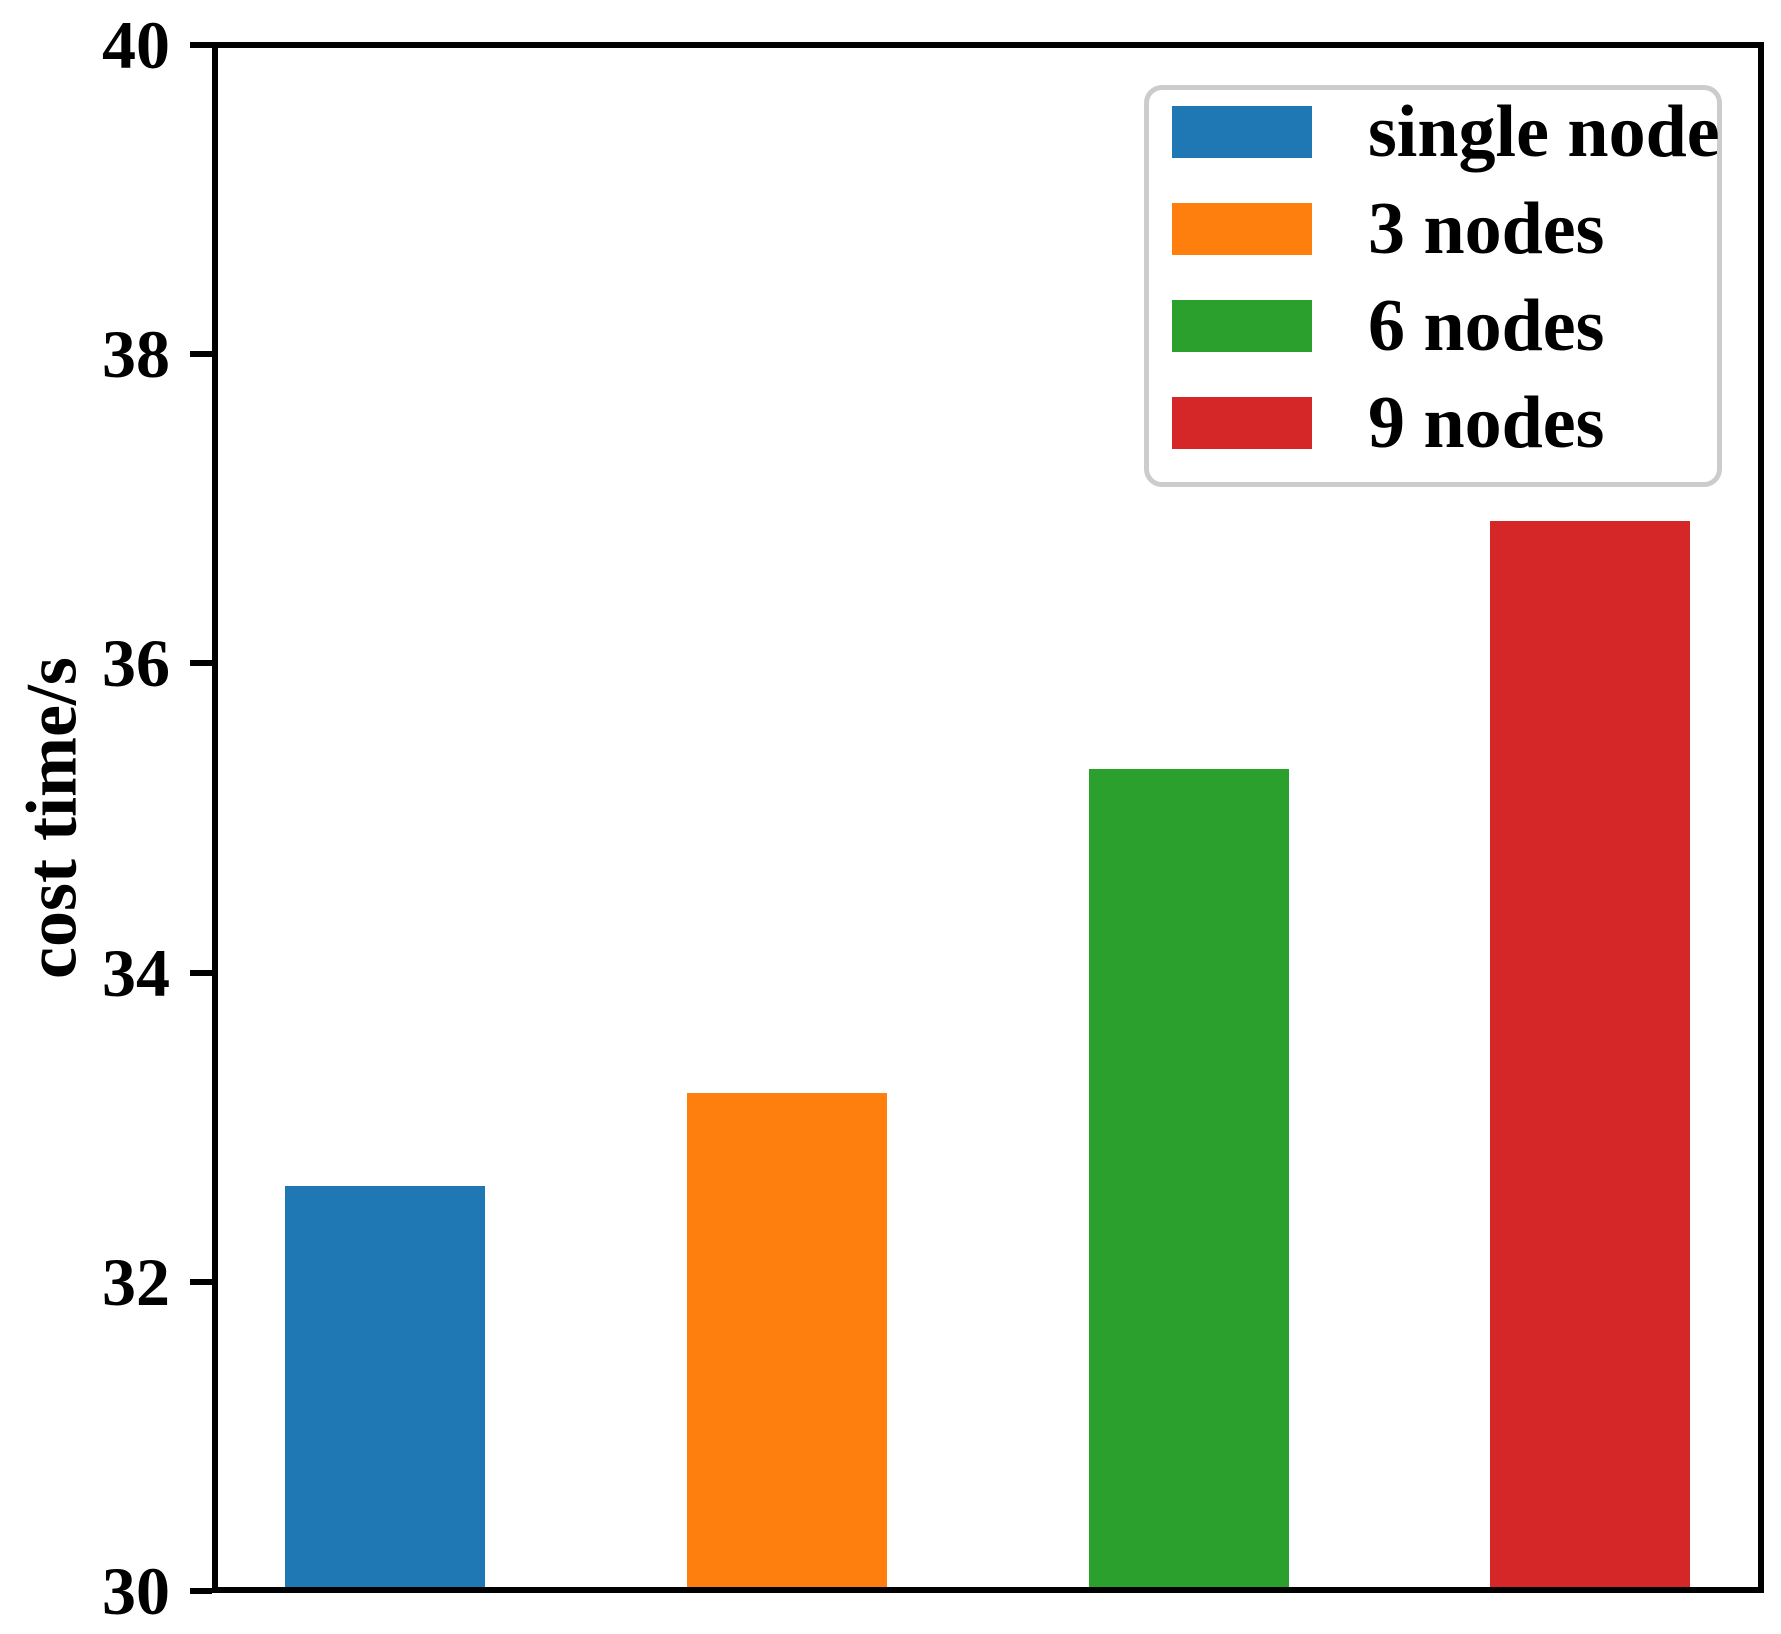  I want to click on legend-label: 6 nodes, so click(1486, 326).